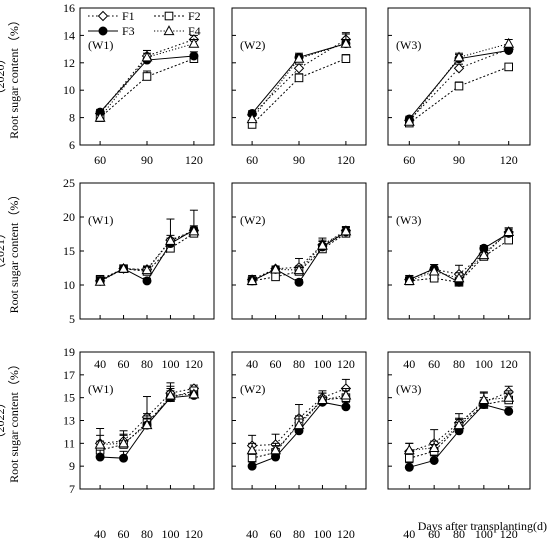 The image size is (550, 540). What do you see at coordinates (194, 16) in the screenshot?
I see `legend-label-F2: F2` at bounding box center [194, 16].